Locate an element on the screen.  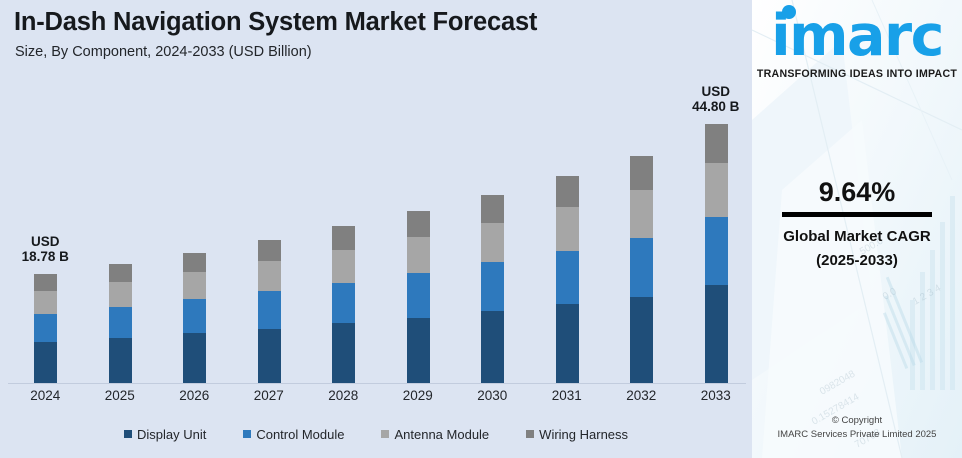
x-axis-tick-label: 2033 is located at coordinates (715, 395).